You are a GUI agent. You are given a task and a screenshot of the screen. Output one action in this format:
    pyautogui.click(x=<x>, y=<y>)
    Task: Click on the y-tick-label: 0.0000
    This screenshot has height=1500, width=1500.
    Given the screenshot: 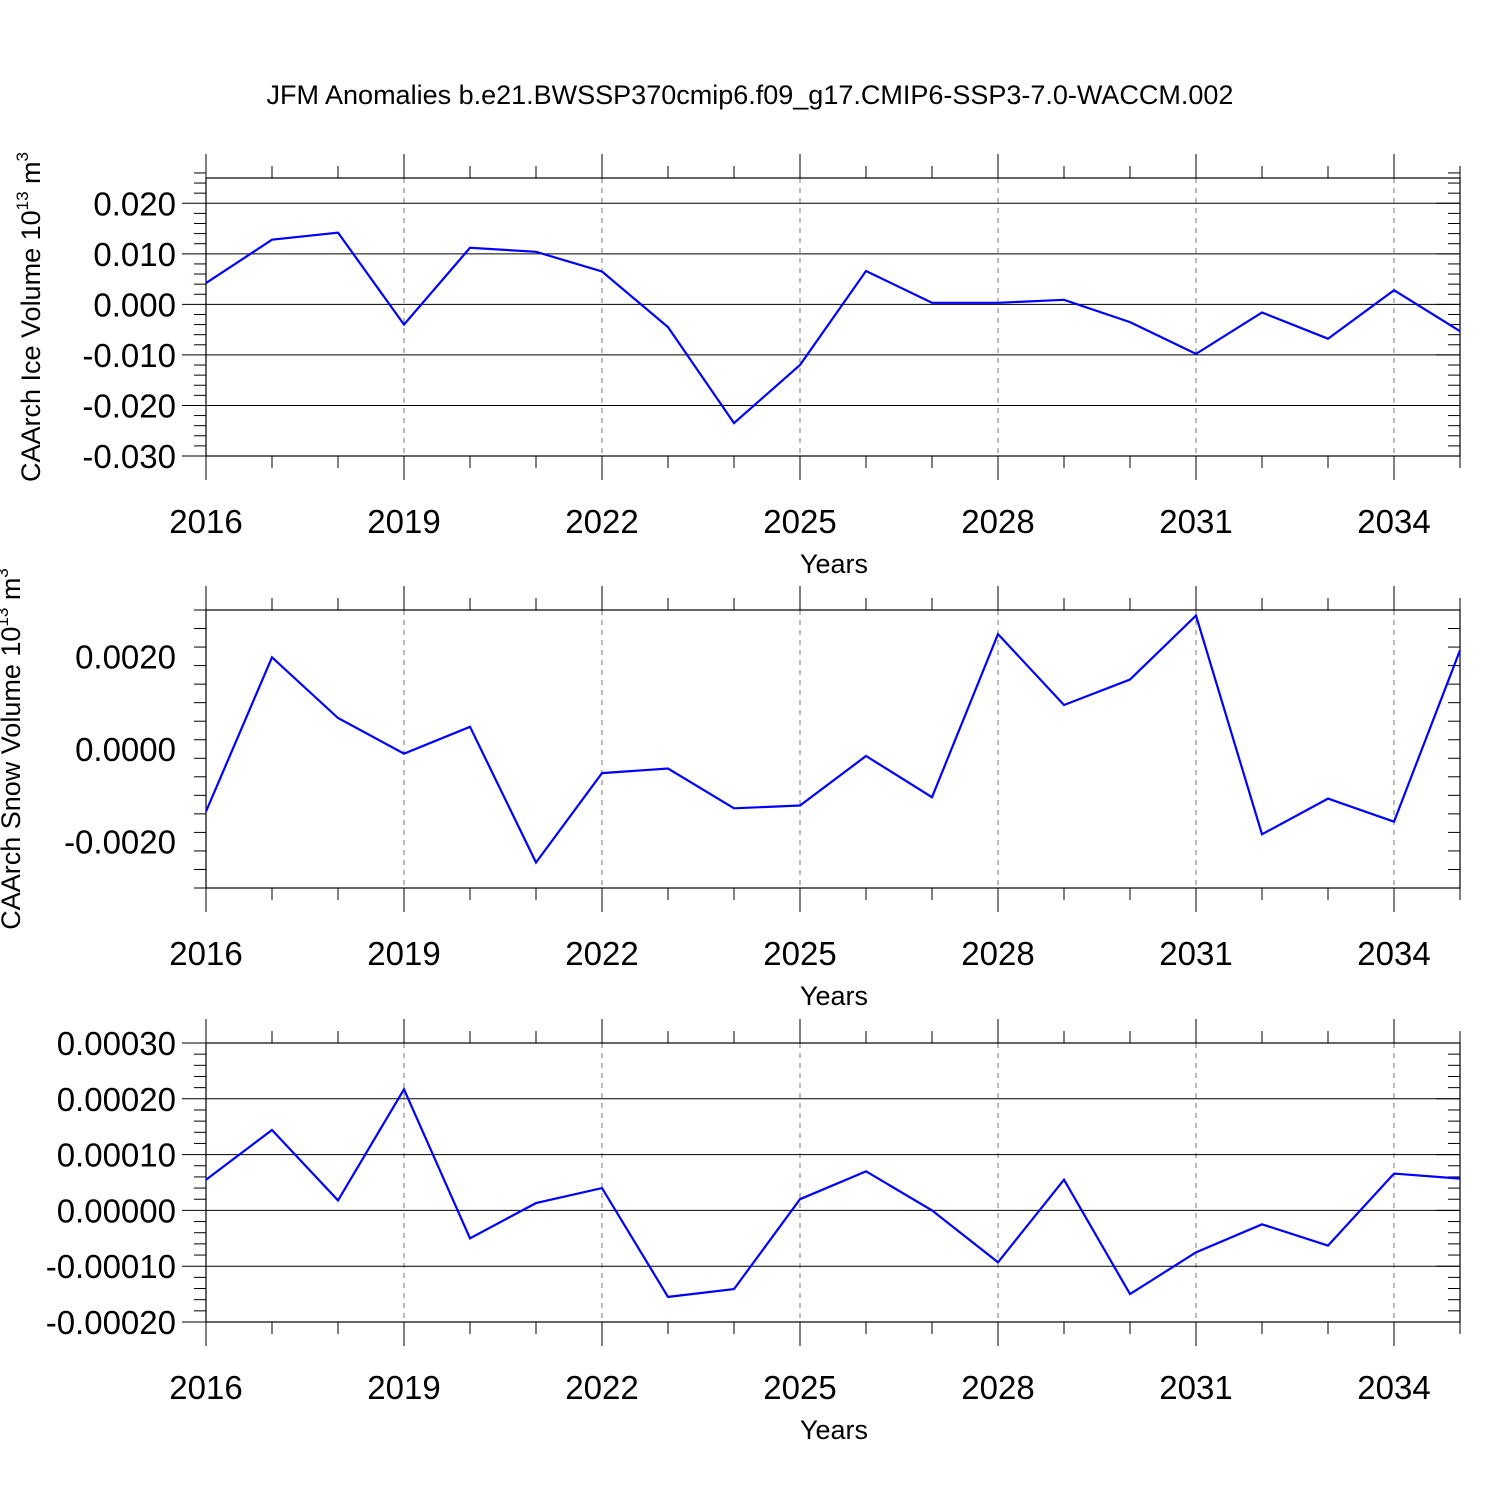 What is the action you would take?
    pyautogui.click(x=125, y=749)
    